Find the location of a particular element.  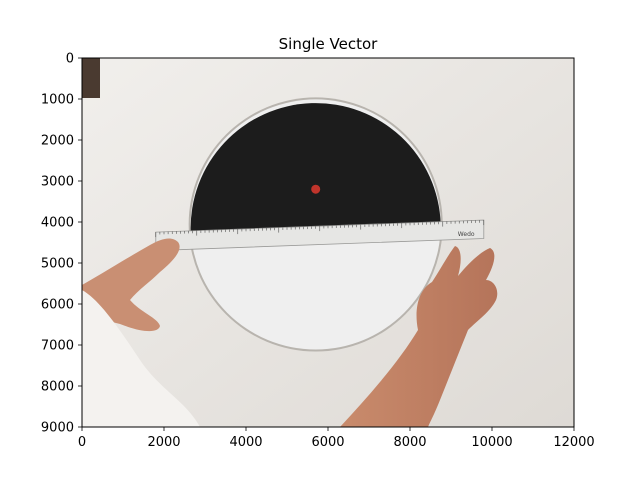

x-tick-label: 12000 is located at coordinates (573, 442).